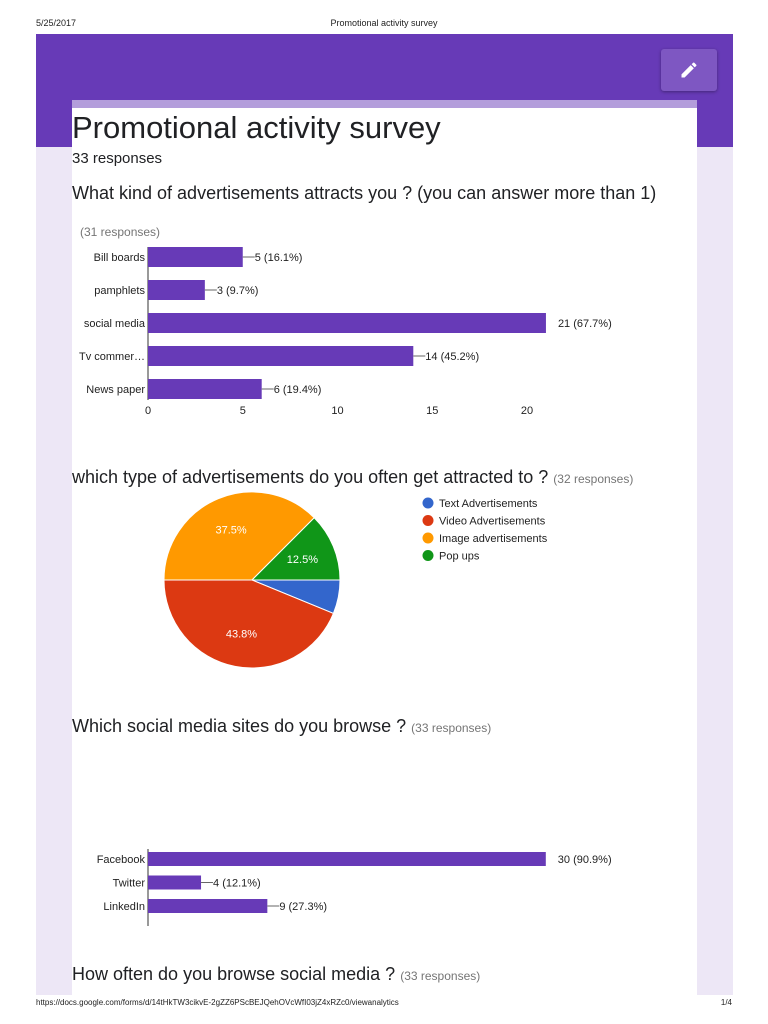 This screenshot has width=768, height=1024. What do you see at coordinates (121, 860) in the screenshot?
I see `category-label: Facebook` at bounding box center [121, 860].